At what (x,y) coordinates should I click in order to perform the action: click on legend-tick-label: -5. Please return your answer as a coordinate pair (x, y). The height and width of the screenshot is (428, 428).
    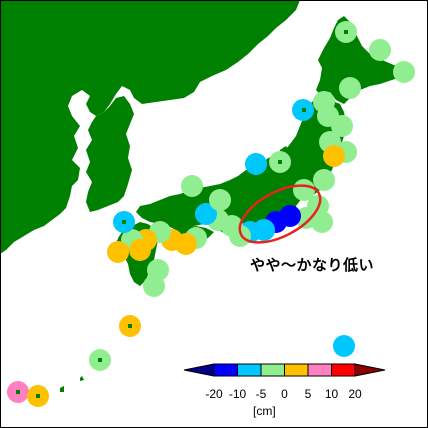
    Looking at the image, I should click on (261, 394).